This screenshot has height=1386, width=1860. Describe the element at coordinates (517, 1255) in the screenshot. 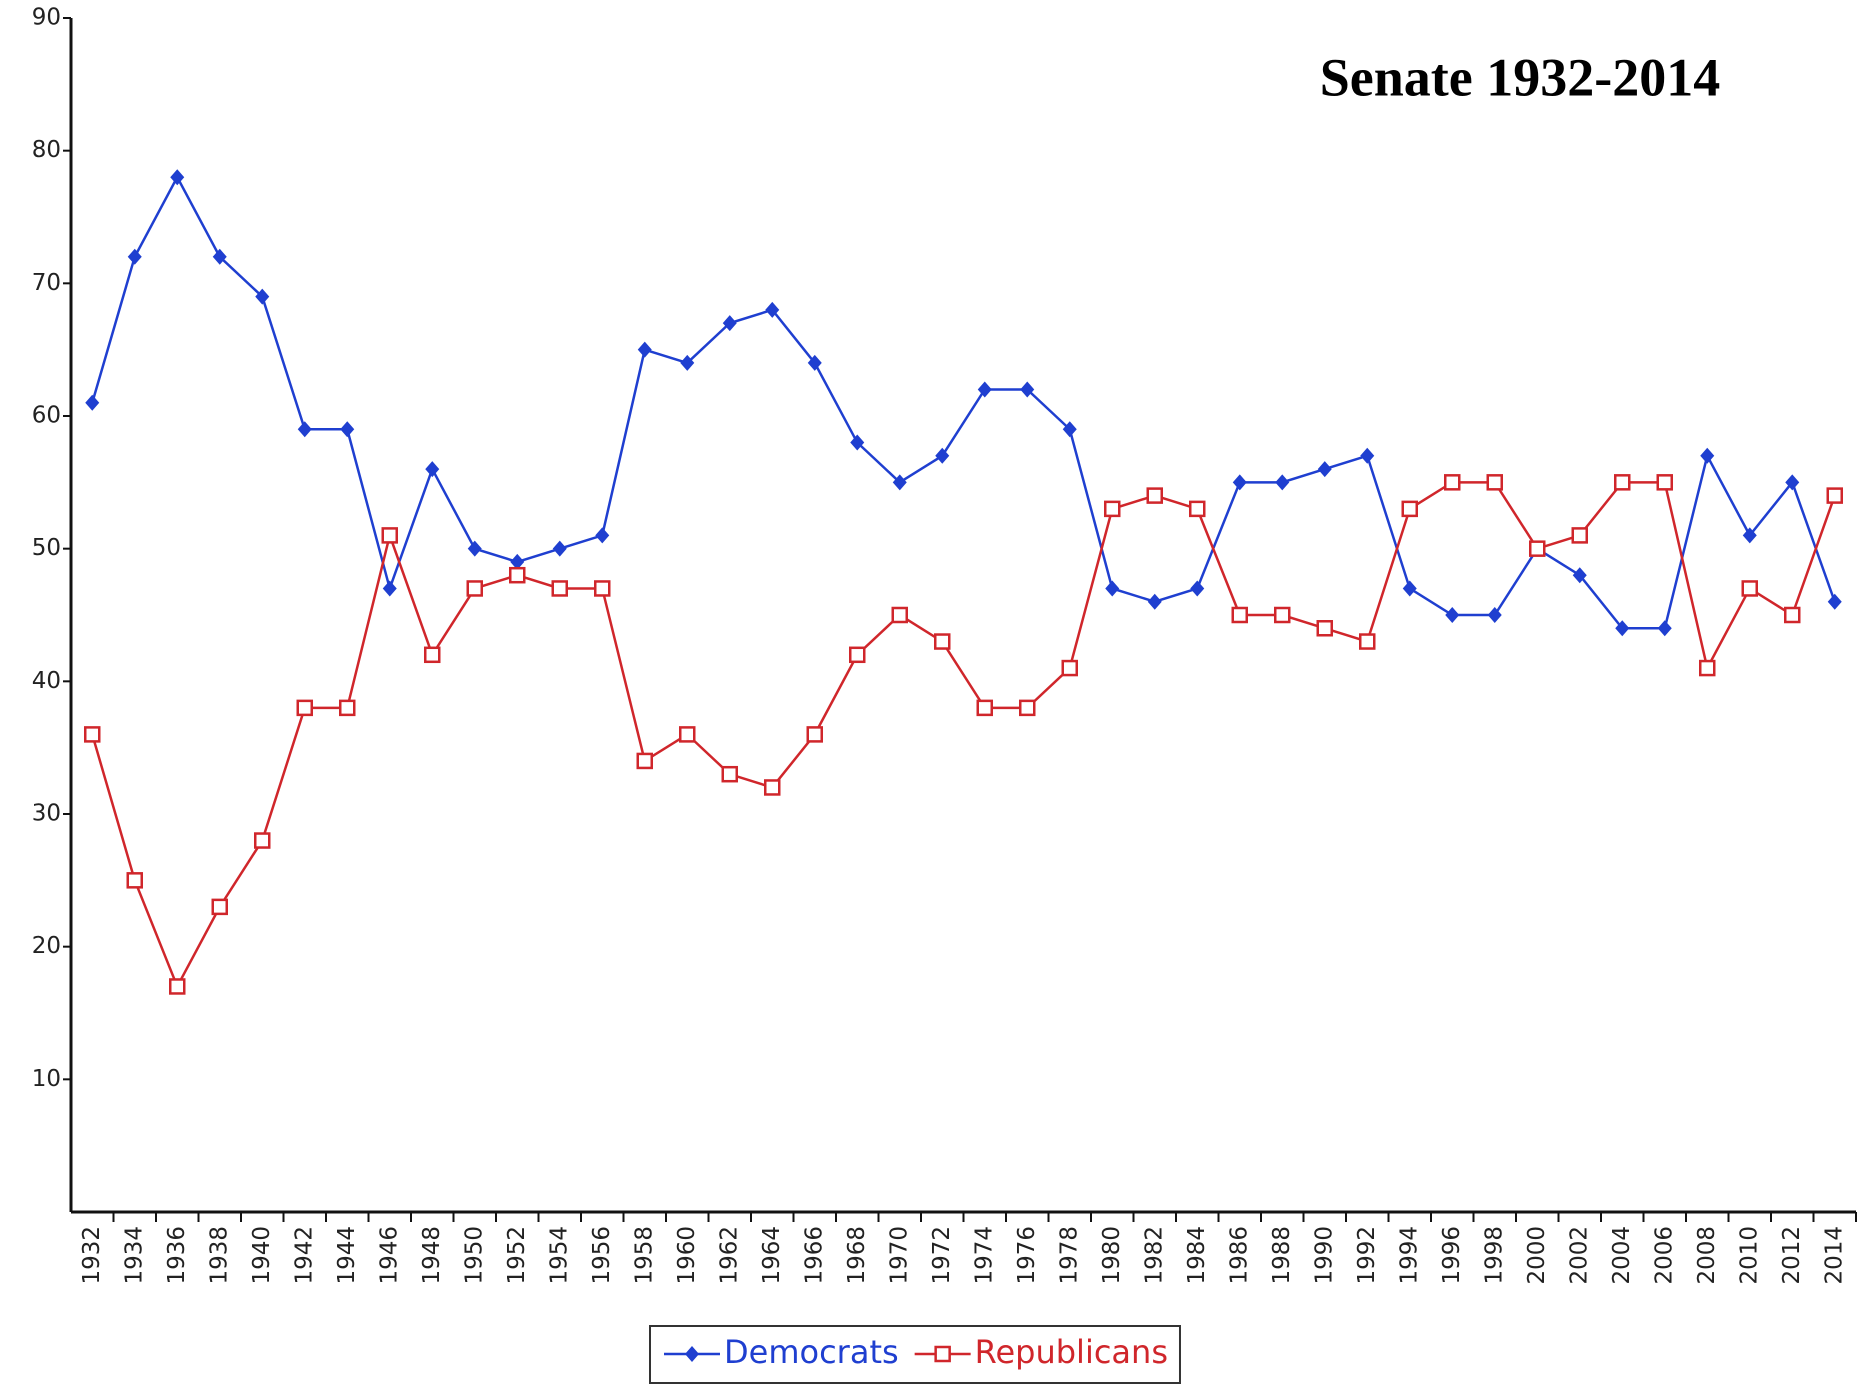

I see `x-tick-label: 1952` at that location.